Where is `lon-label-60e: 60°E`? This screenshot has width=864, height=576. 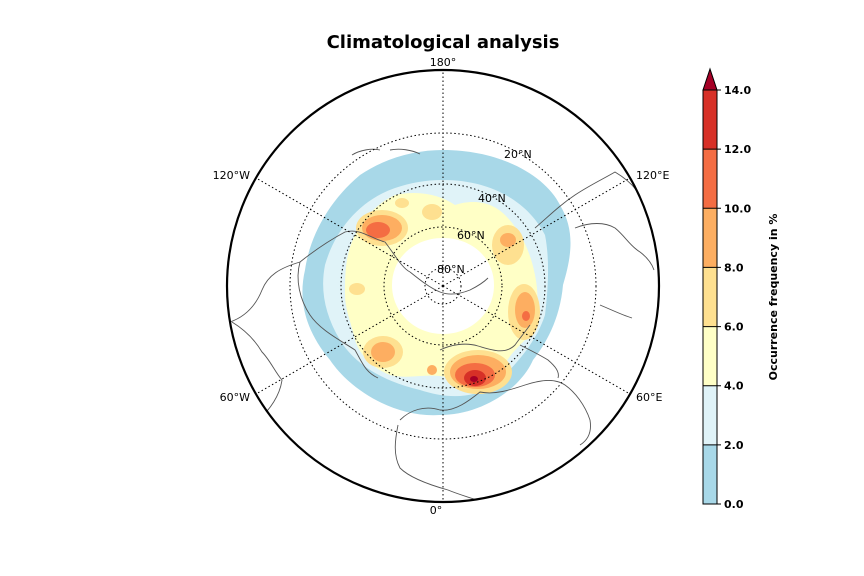 lon-label-60e: 60°E is located at coordinates (649, 397).